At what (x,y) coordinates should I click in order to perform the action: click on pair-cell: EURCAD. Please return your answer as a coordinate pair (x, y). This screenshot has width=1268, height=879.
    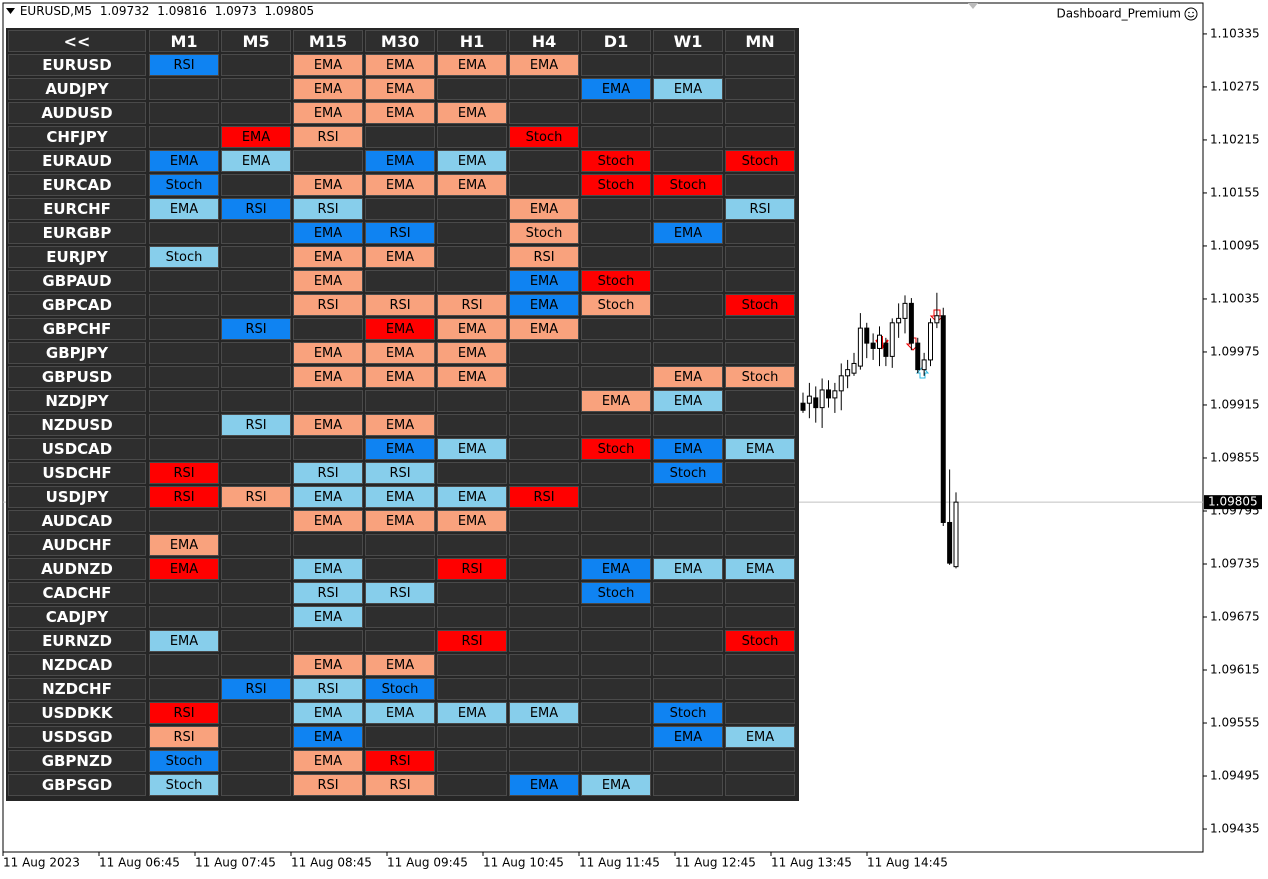
    Looking at the image, I should click on (77, 185).